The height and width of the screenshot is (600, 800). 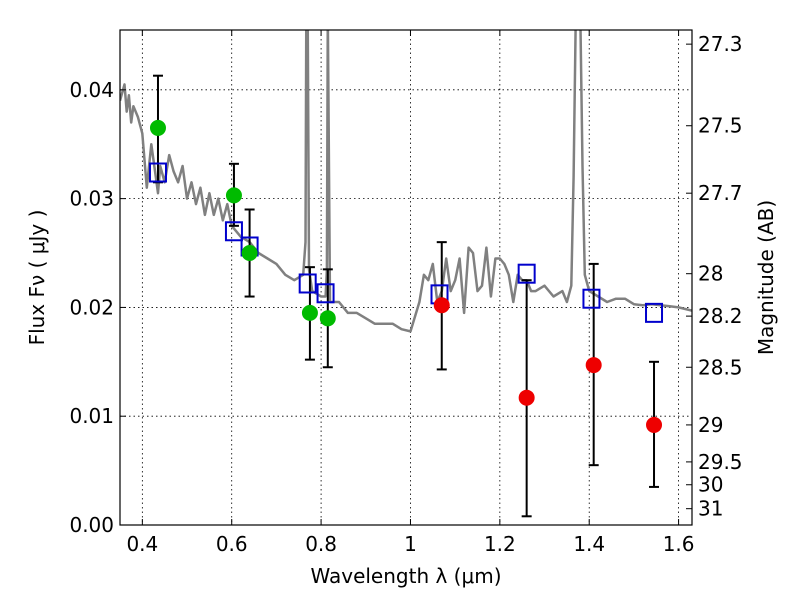 What do you see at coordinates (720, 44) in the screenshot?
I see `y2-tick-label: 27.3` at bounding box center [720, 44].